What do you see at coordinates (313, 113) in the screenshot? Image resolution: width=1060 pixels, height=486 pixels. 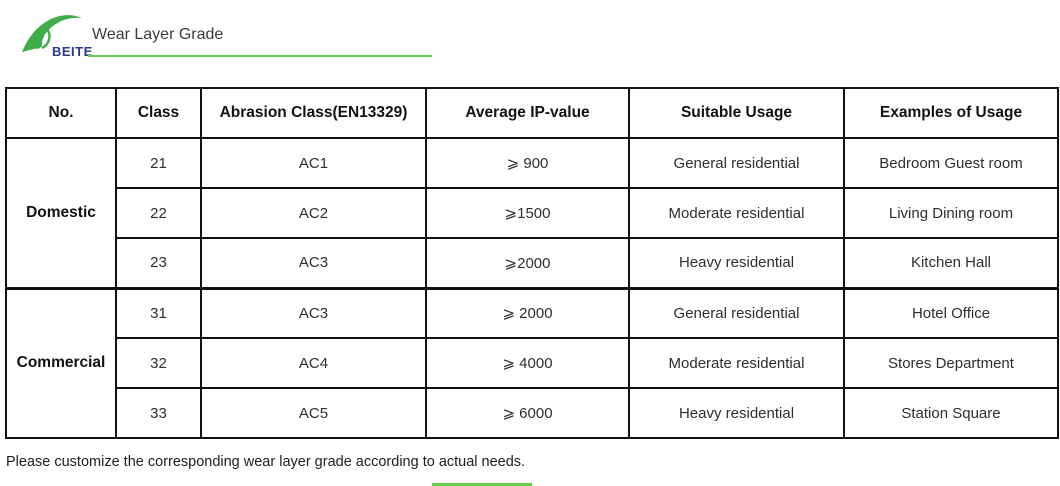 I see `header-abrasion-class: Abrasion Class(EN13329)` at bounding box center [313, 113].